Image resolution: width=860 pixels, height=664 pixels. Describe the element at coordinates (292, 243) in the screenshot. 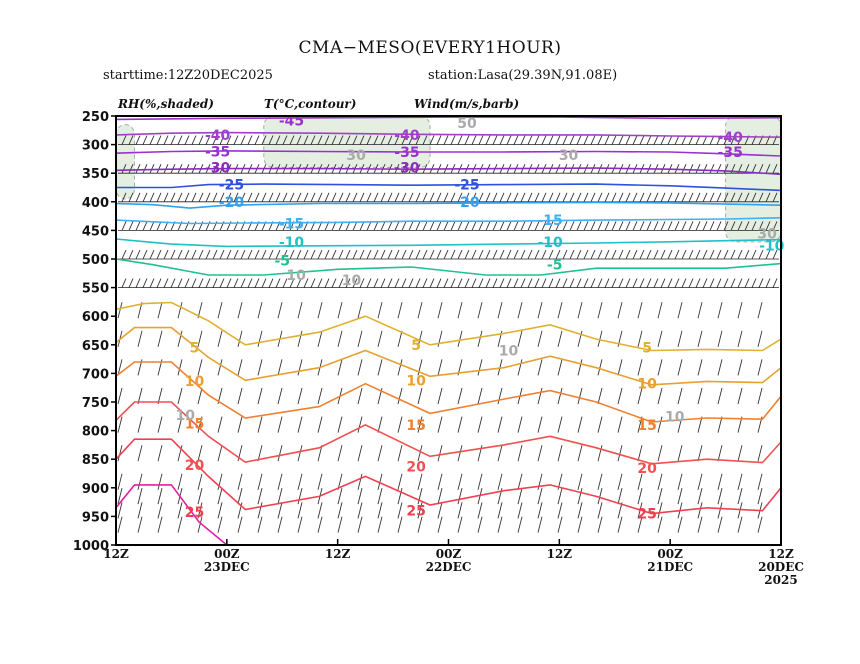

I see `temperature-contour-label: -10` at that location.